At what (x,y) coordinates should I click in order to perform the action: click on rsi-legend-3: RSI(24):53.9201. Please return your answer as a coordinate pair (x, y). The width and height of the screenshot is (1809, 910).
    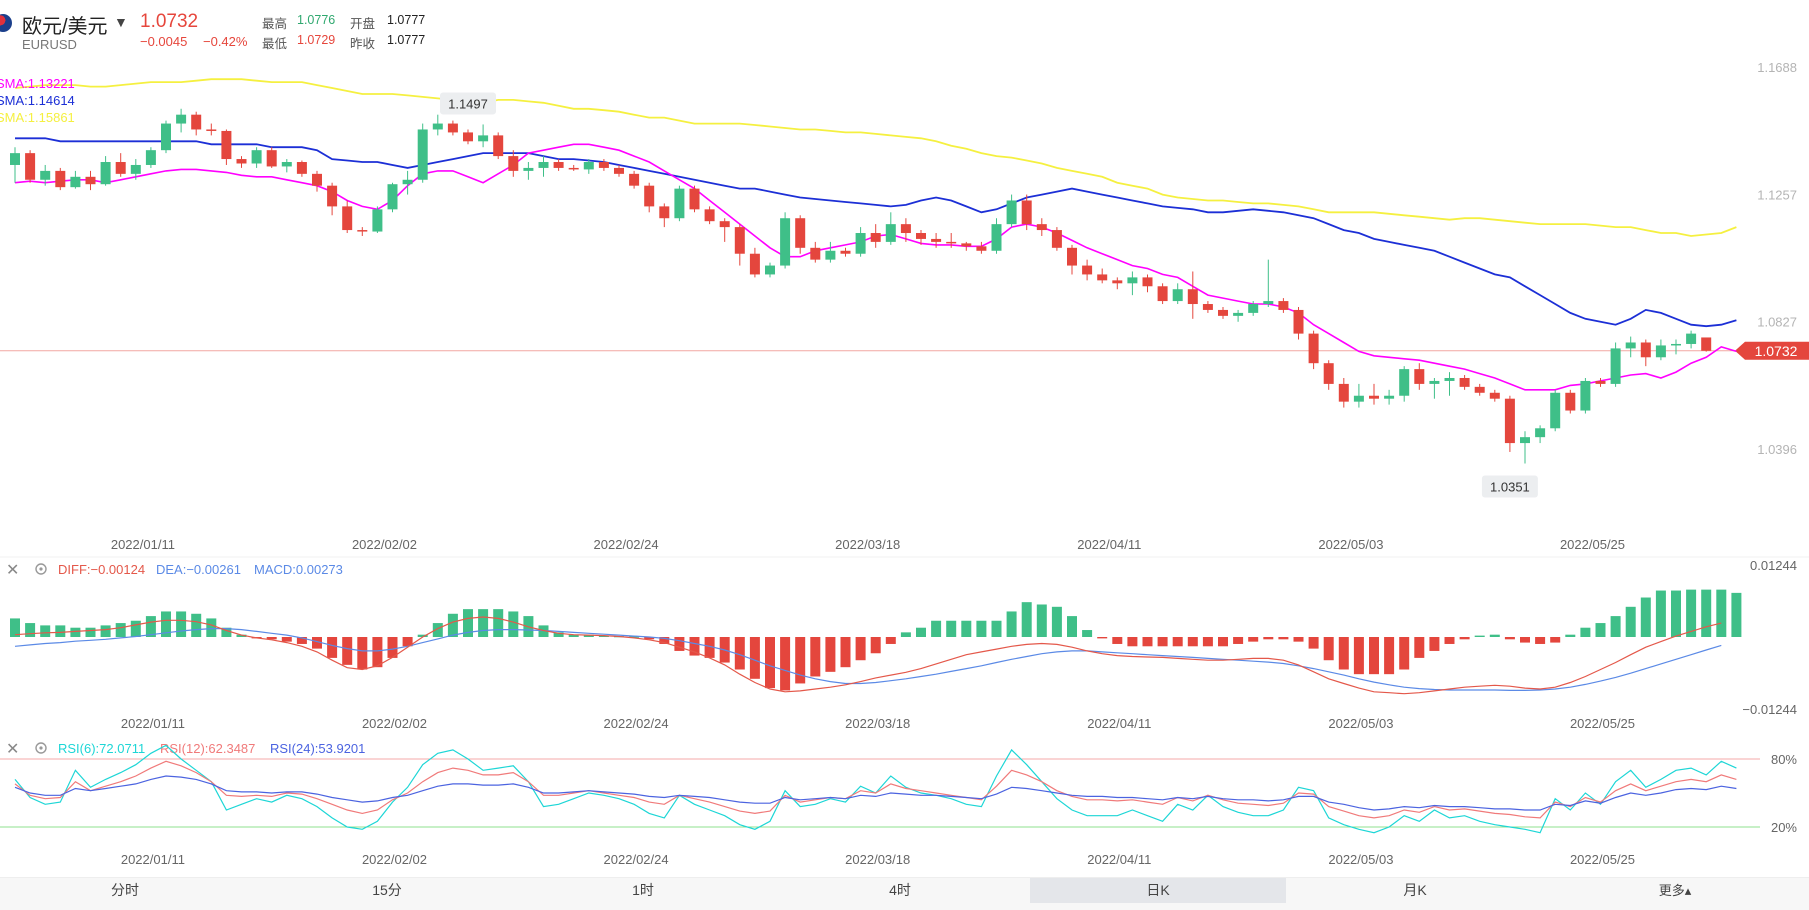
    Looking at the image, I should click on (317, 748).